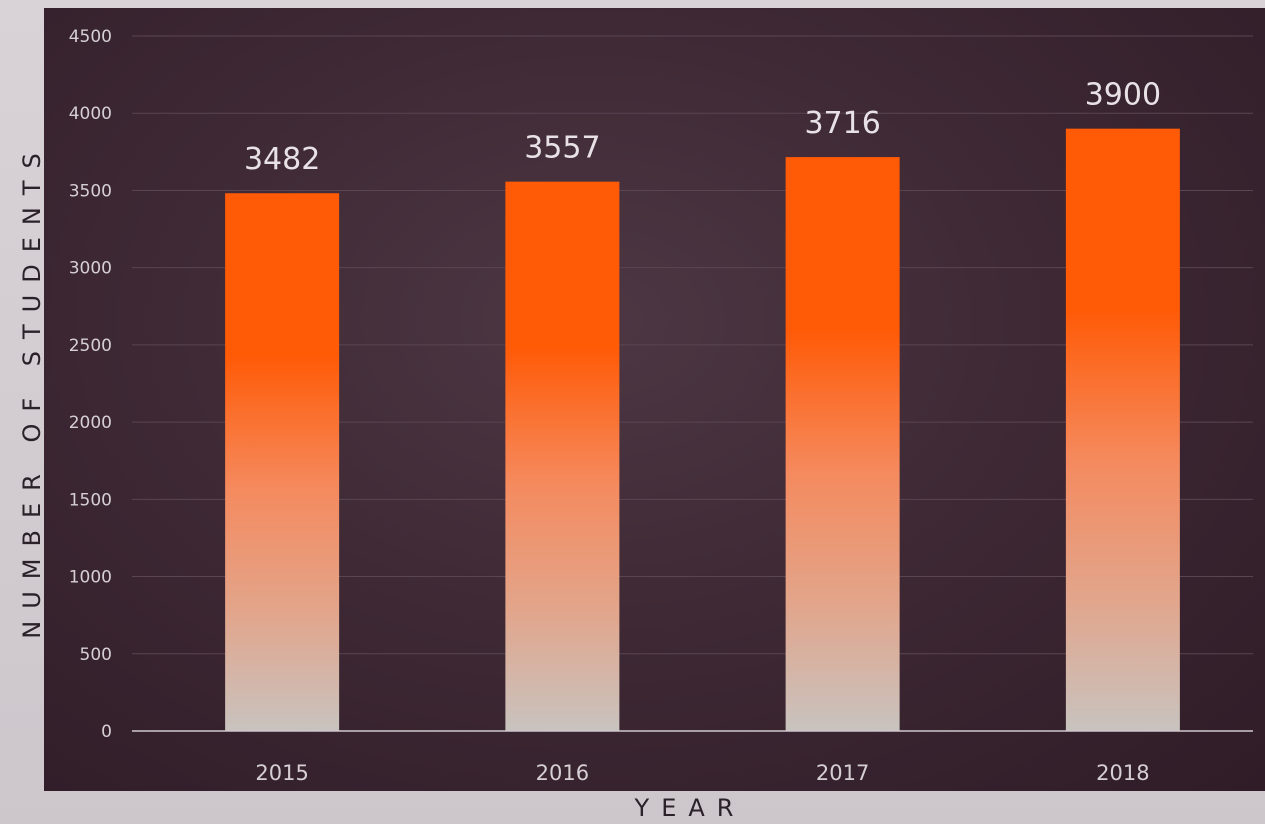 Image resolution: width=1265 pixels, height=824 pixels. I want to click on bar-2015, so click(282, 462).